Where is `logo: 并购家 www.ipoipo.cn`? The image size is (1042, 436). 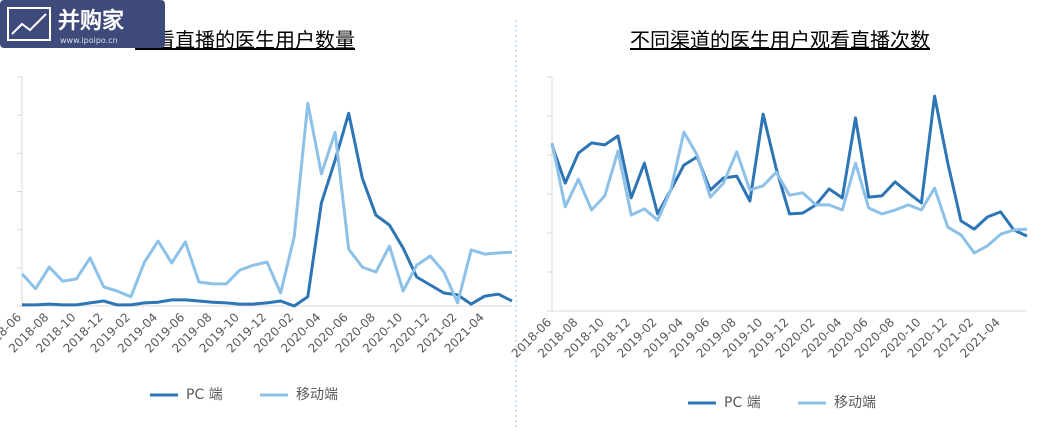 logo: 并购家 www.ipoipo.cn is located at coordinates (82, 24).